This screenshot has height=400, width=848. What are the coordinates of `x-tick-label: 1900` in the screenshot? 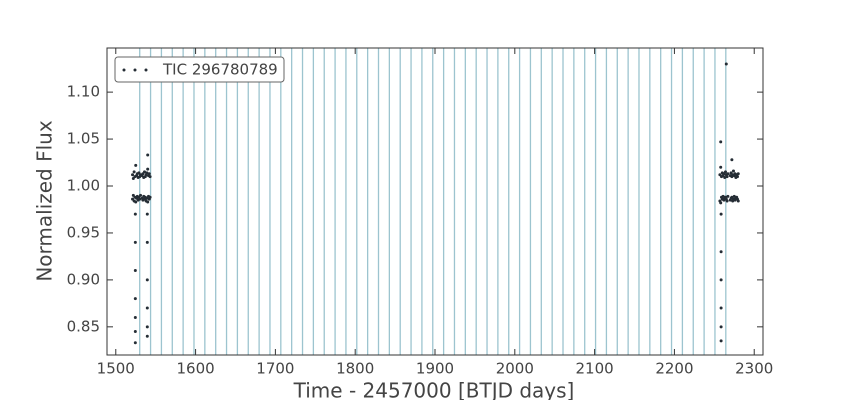 It's located at (435, 369).